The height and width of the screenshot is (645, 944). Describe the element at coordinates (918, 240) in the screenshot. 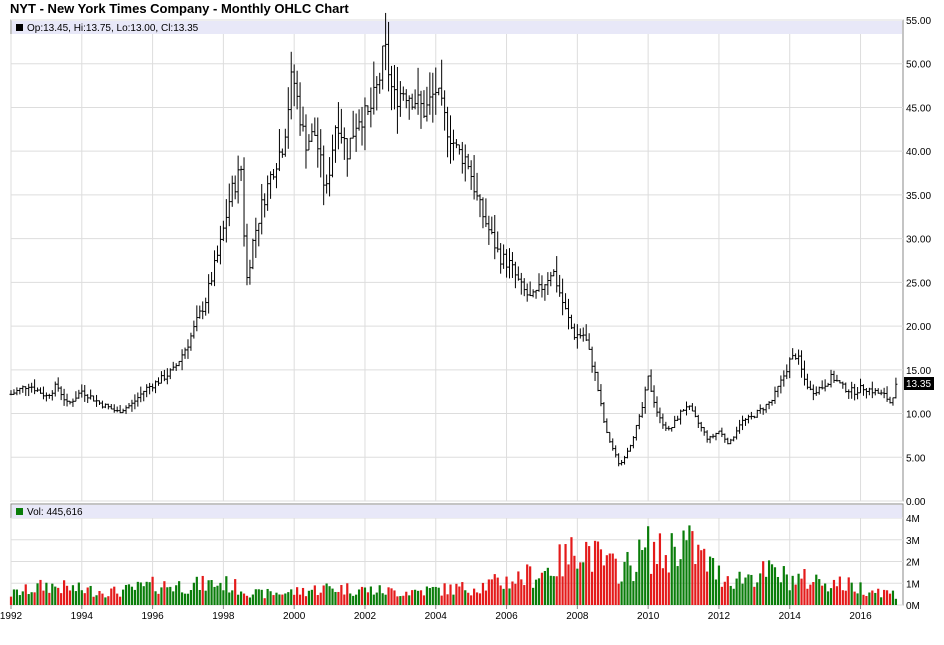

I see `price-tick-label: 30.00` at that location.